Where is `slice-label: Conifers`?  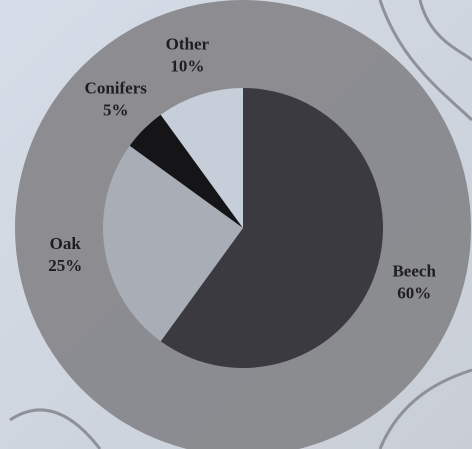
slice-label: Conifers is located at coordinates (116, 88).